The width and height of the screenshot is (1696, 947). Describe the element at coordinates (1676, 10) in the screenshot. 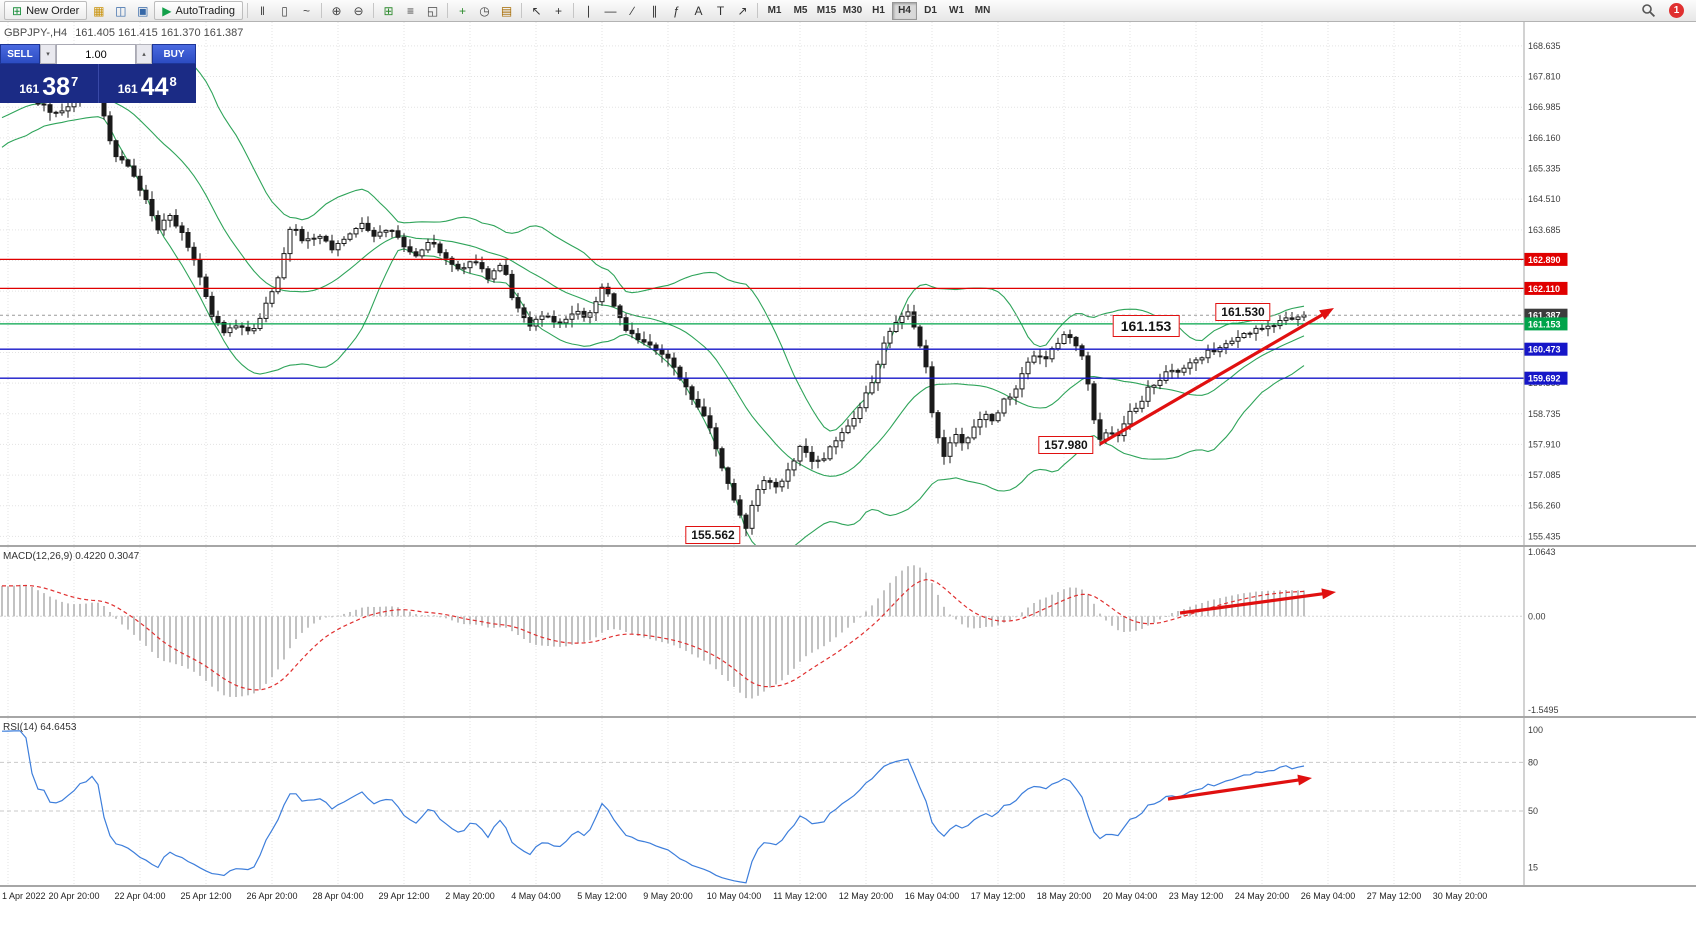

I see `notification-badge: 1` at that location.